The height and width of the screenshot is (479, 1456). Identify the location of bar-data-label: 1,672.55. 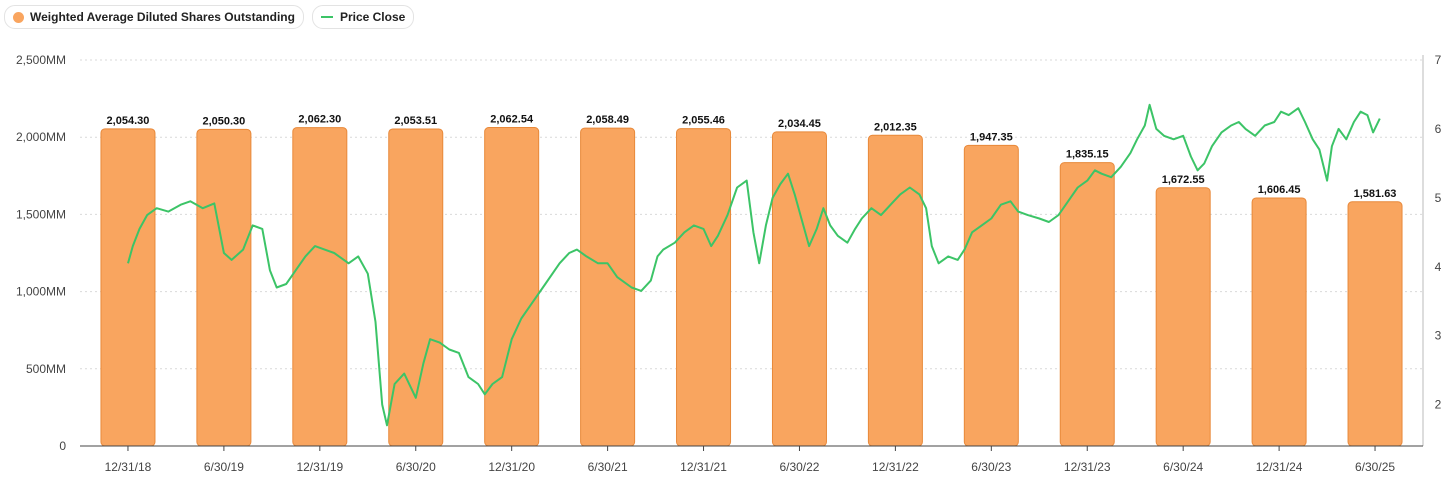
(1183, 180).